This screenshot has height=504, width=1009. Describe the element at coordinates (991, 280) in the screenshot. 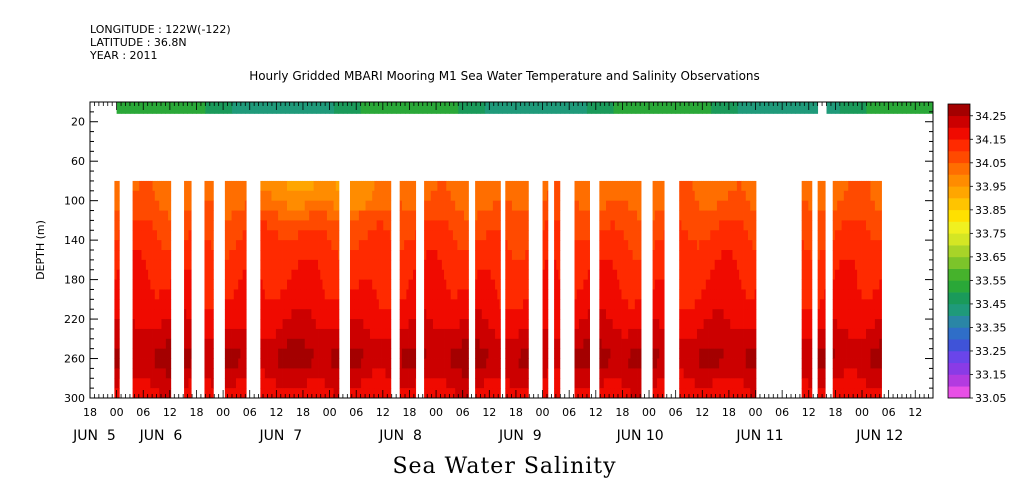

I see `colorbar-label: 33.55` at that location.